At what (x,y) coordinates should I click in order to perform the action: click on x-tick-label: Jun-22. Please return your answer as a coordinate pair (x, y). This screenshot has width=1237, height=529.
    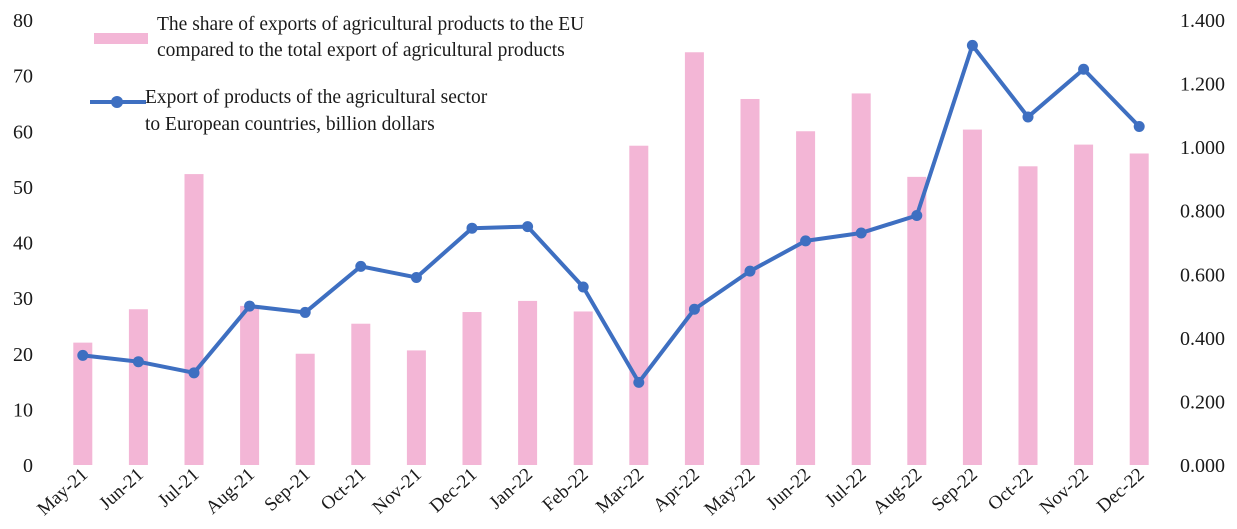
    Looking at the image, I should click on (788, 489).